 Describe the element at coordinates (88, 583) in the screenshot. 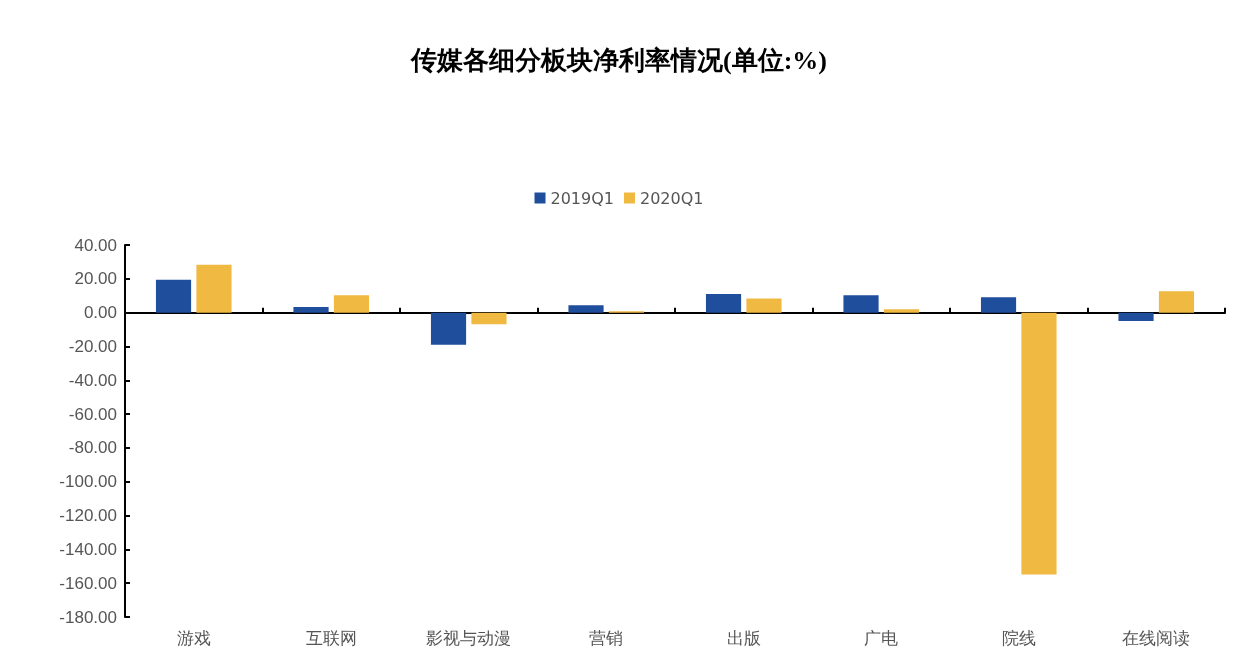

I see `y-tick-label: -160.00` at that location.